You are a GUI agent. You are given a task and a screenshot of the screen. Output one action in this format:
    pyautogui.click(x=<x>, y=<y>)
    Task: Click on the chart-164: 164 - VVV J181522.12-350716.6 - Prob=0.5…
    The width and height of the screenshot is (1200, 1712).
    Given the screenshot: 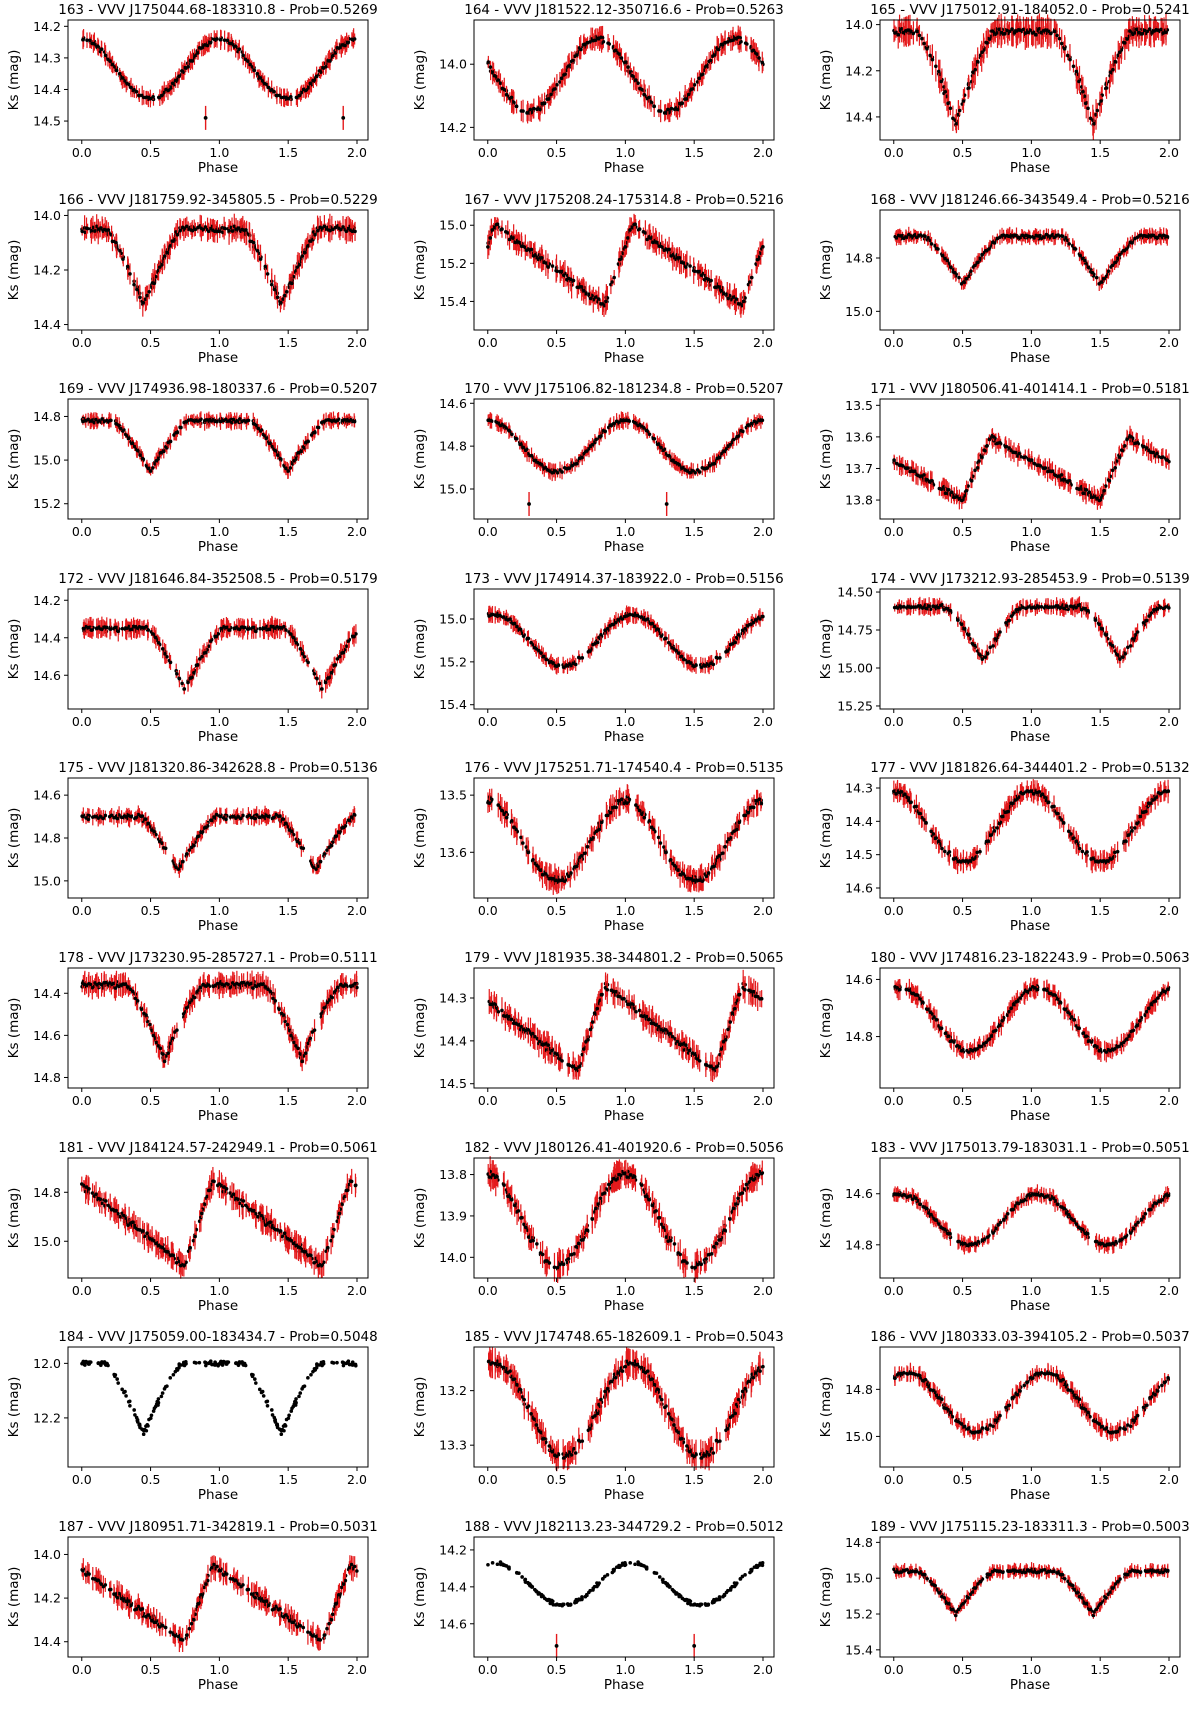 What is the action you would take?
    pyautogui.click(x=598, y=89)
    